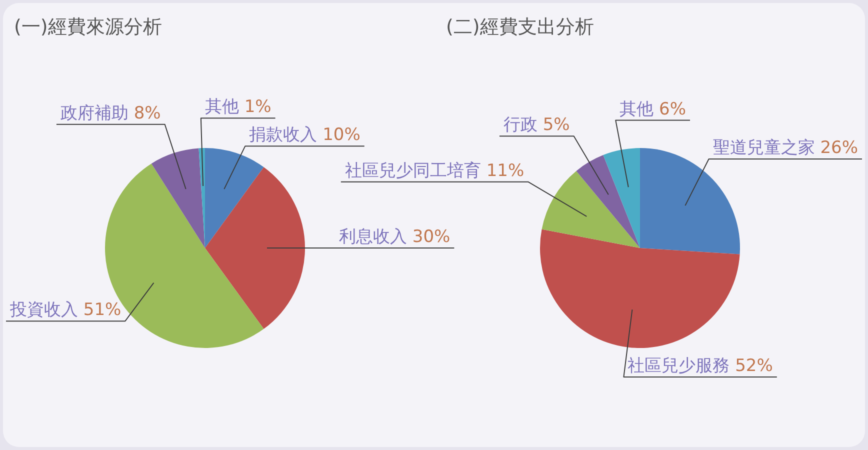 This screenshot has height=450, width=868. What do you see at coordinates (283, 135) in the screenshot?
I see `slice-label: 捐款收入` at bounding box center [283, 135].